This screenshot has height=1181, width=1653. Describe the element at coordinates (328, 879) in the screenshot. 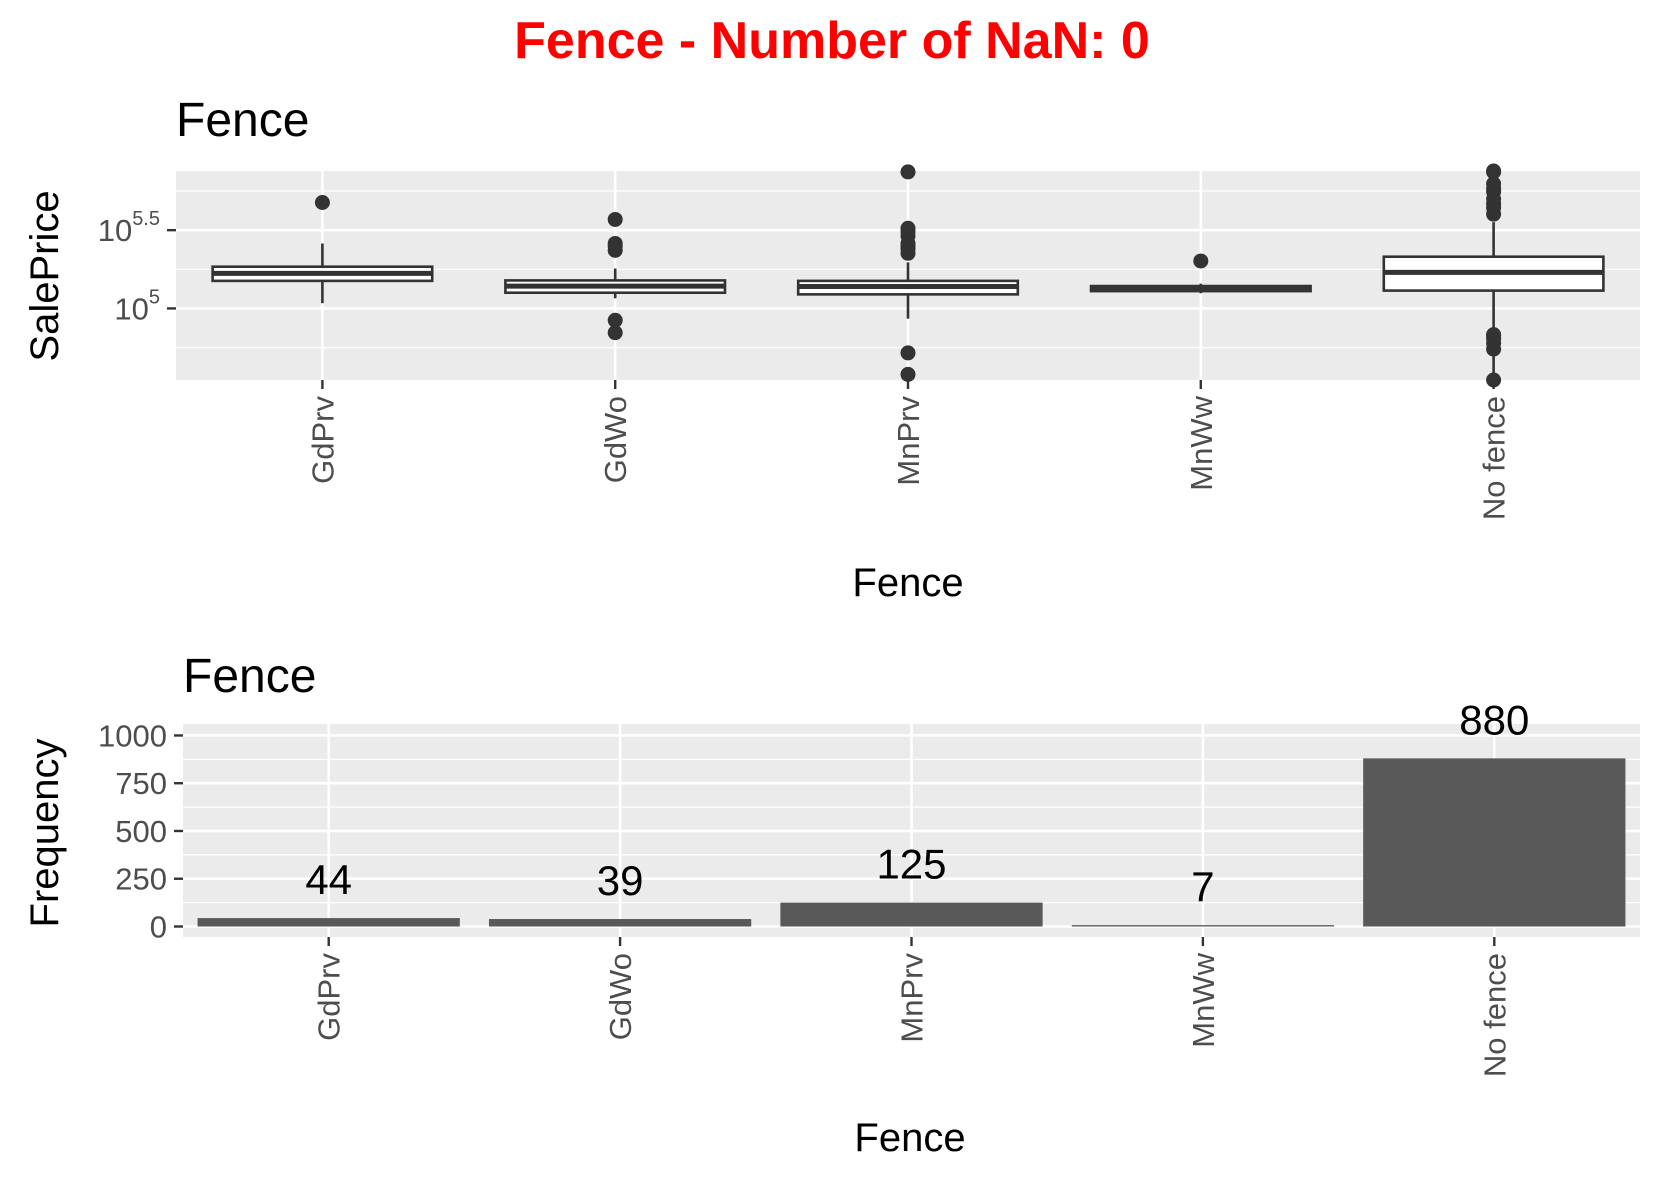

I see `data-label-gdprv: 44` at that location.